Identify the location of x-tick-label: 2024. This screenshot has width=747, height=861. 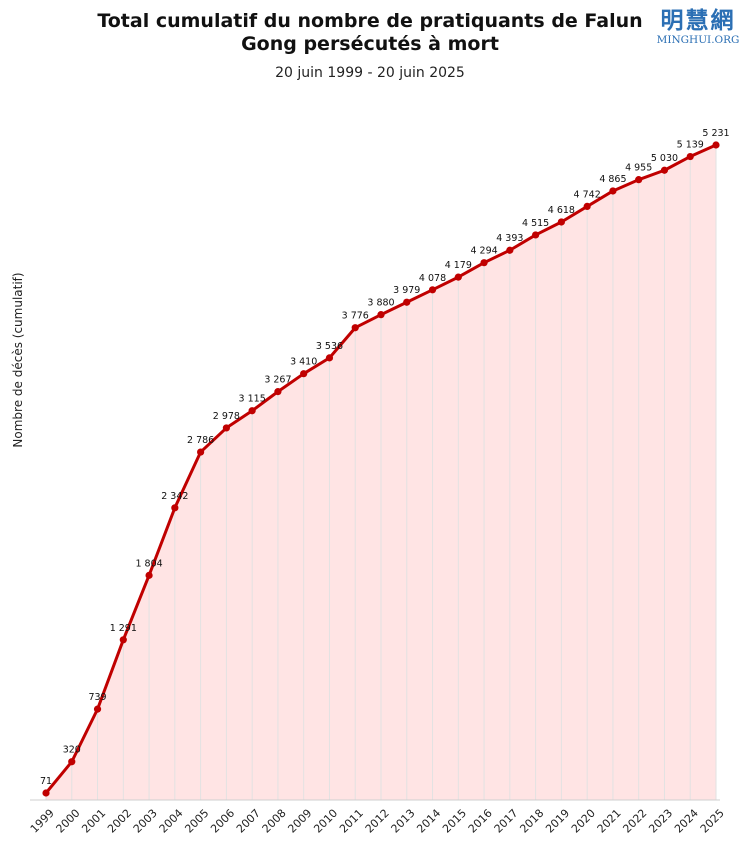
(686, 821).